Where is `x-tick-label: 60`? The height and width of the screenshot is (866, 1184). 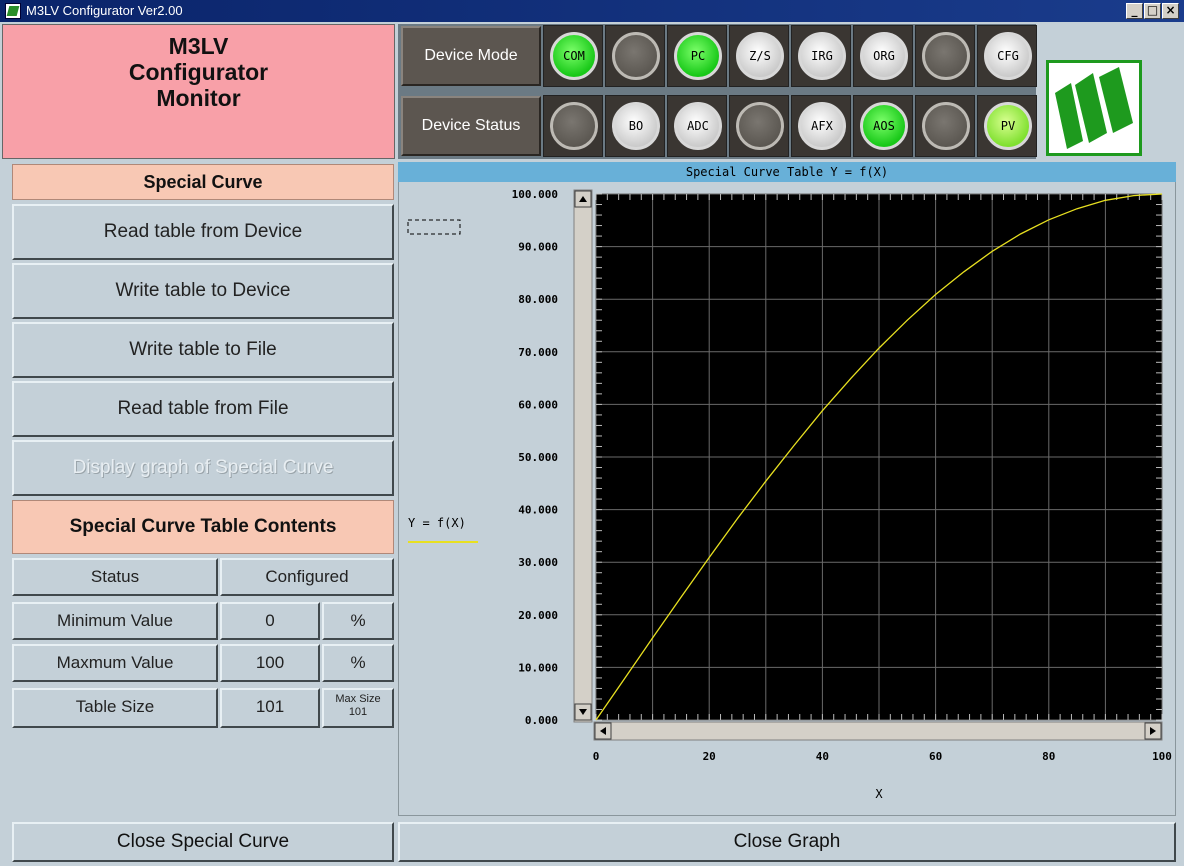
x-tick-label: 60 is located at coordinates (935, 756).